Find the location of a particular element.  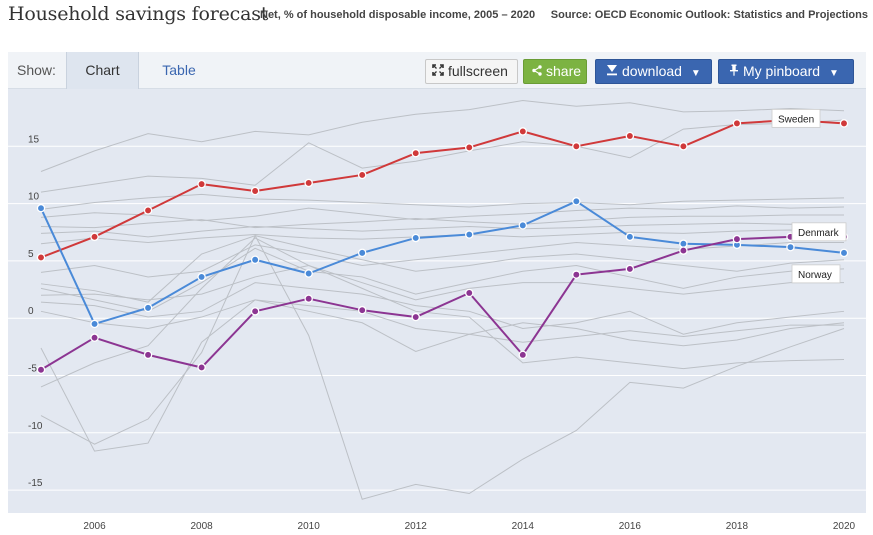

pinboard-label: My pinboard is located at coordinates (782, 71).